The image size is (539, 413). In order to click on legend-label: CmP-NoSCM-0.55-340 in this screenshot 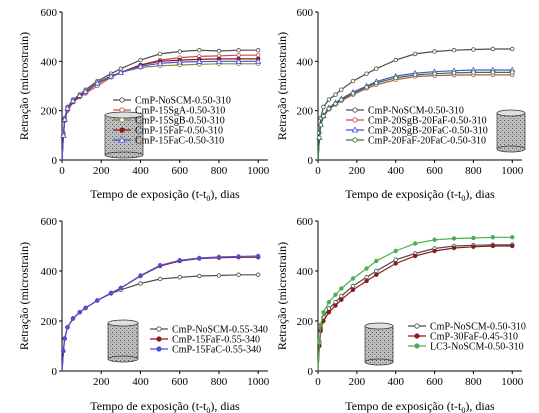, I will do `click(220, 330)`.